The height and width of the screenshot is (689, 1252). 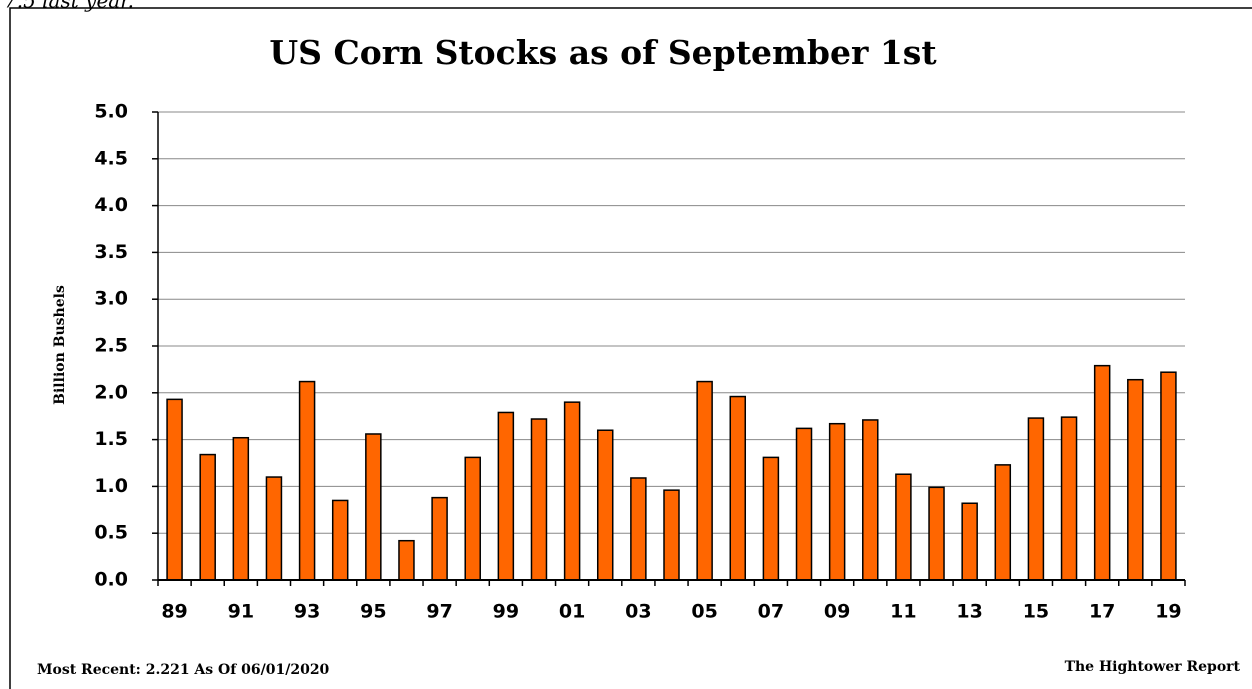 What do you see at coordinates (111, 392) in the screenshot?
I see `y-tick-label: 2.0` at bounding box center [111, 392].